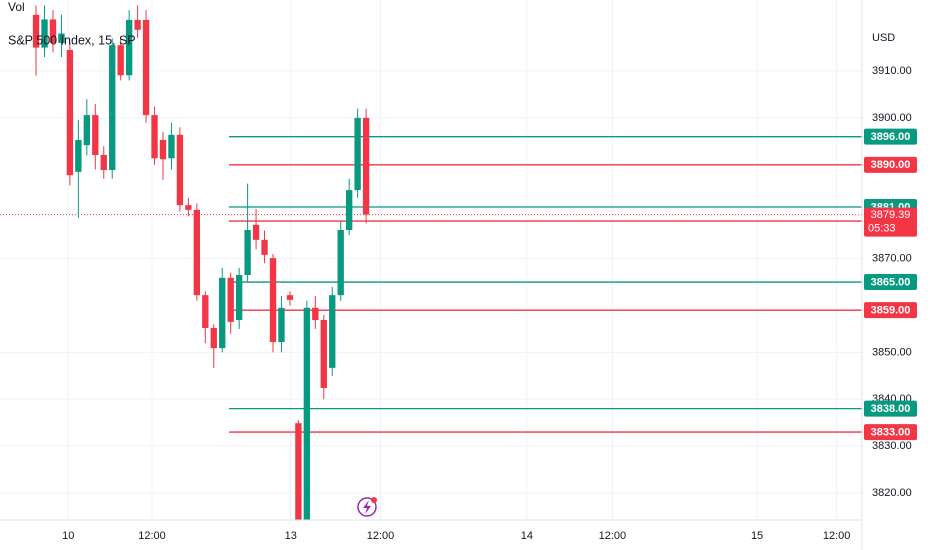 The height and width of the screenshot is (550, 932). I want to click on x-tick-label: 15, so click(757, 536).